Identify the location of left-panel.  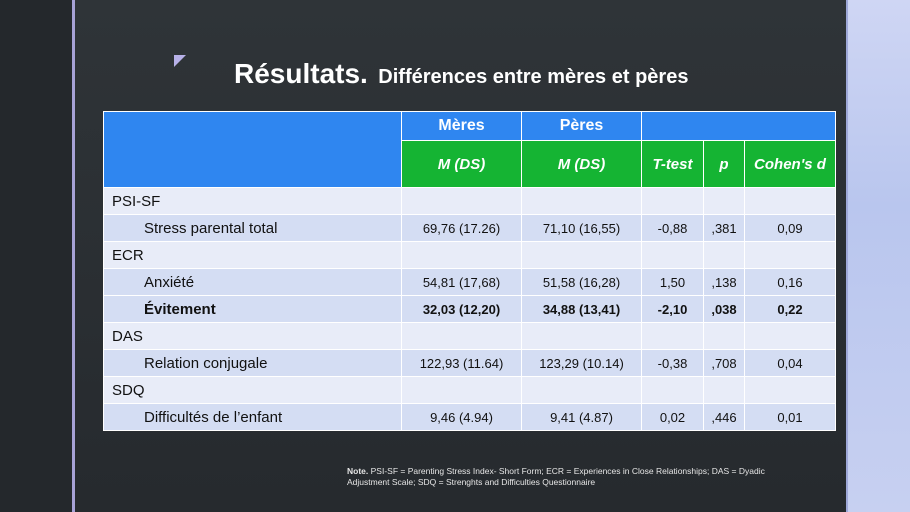
(36, 256).